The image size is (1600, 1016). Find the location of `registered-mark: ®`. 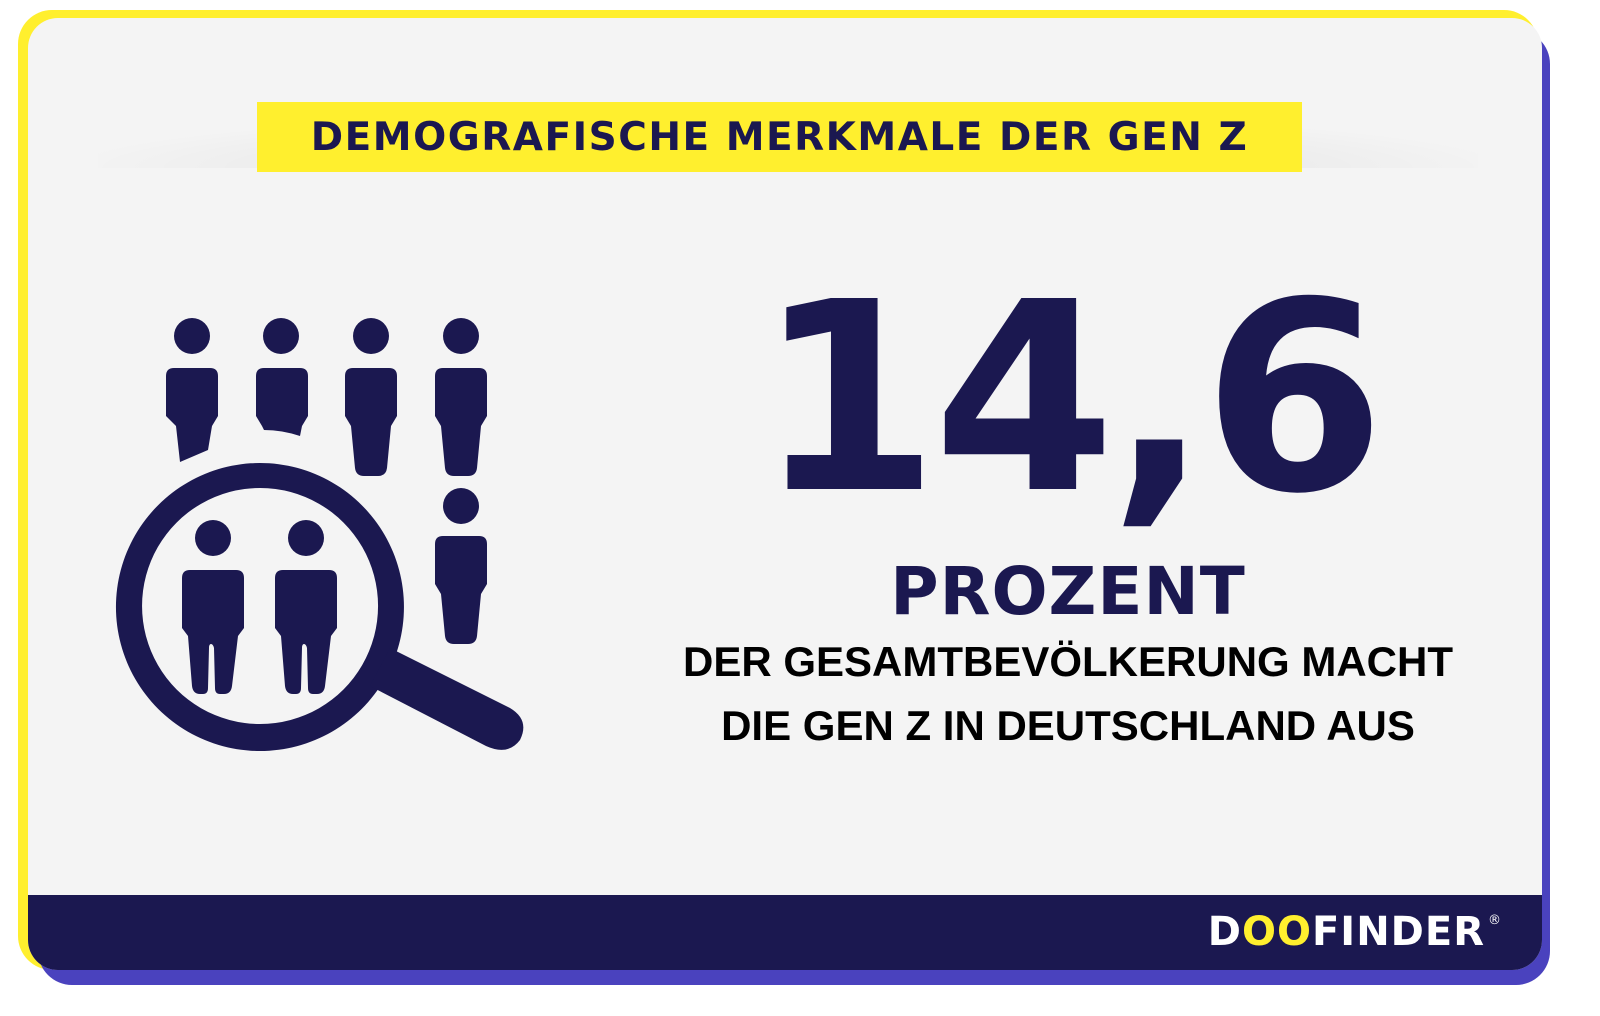

registered-mark: ® is located at coordinates (1495, 920).